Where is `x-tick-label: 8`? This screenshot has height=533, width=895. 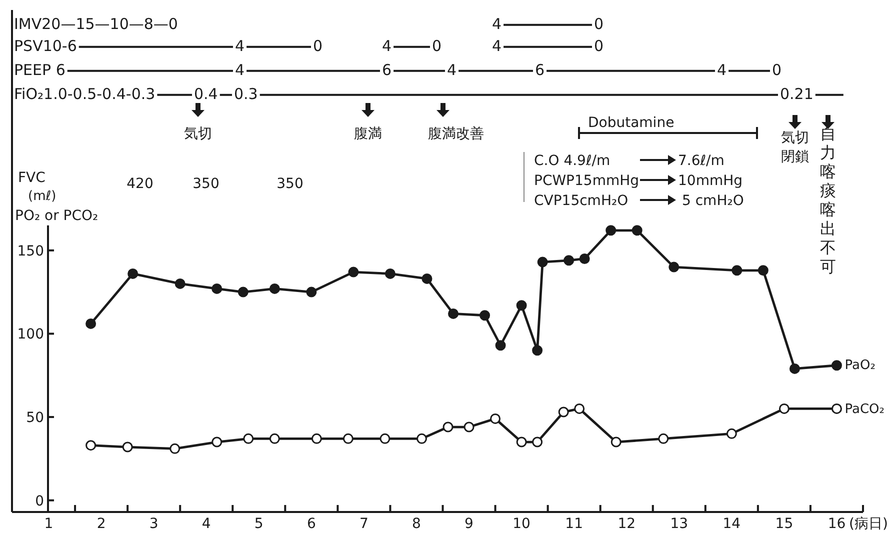
x-tick-label: 8 is located at coordinates (416, 524).